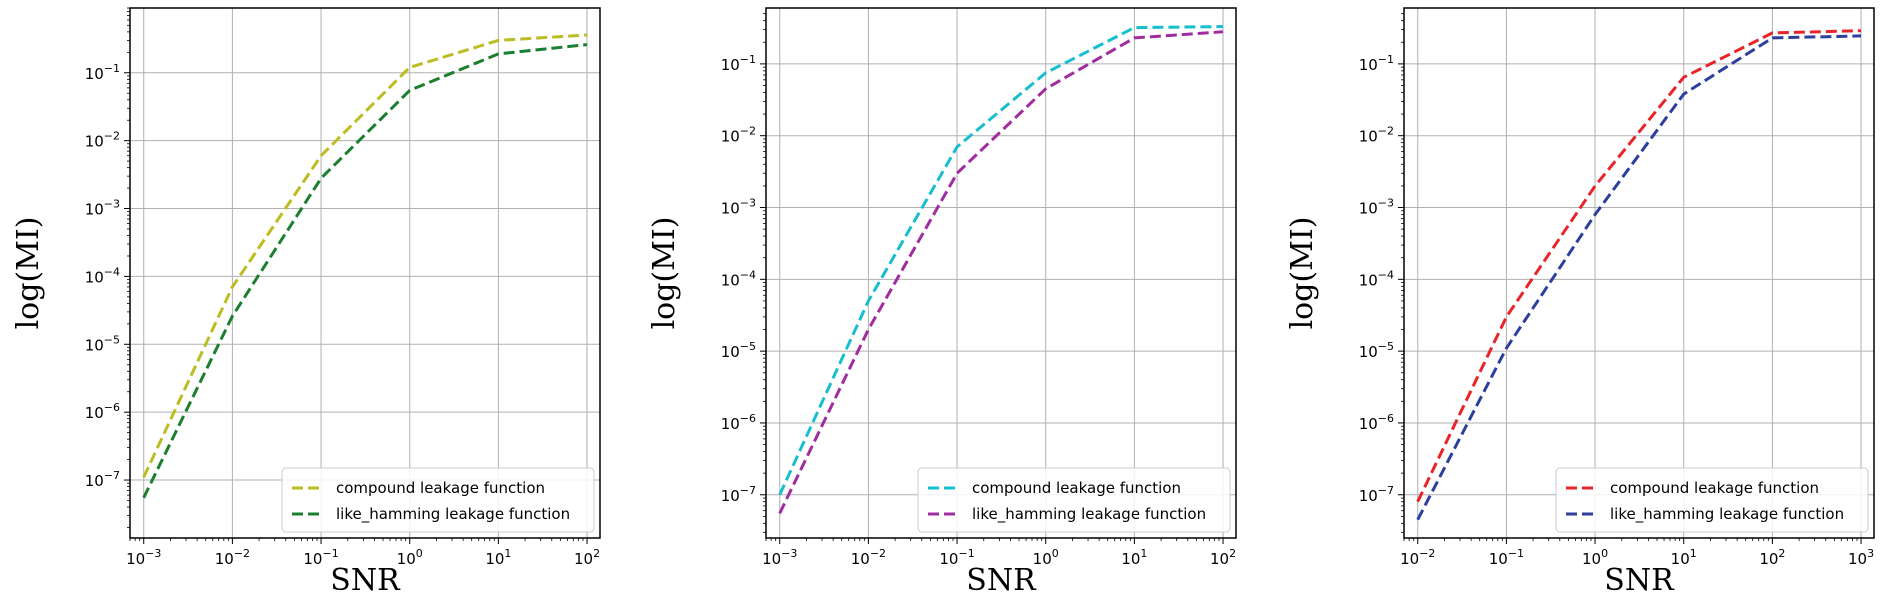  Describe the element at coordinates (1861, 557) in the screenshot. I see `x-tick-label: 10³` at that location.